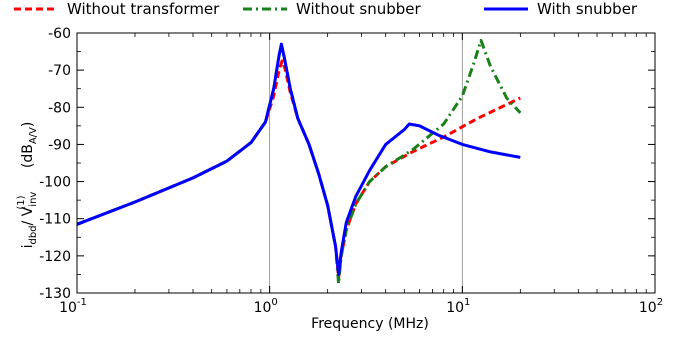 Image resolution: width=695 pixels, height=338 pixels. Describe the element at coordinates (143, 9) in the screenshot. I see `legend-label: Without transformer` at that location.